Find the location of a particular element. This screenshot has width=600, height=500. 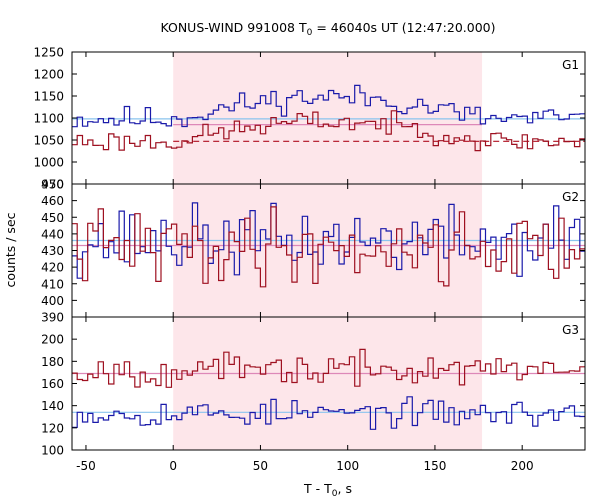

y-tick-label: 410 is located at coordinates (52, 284).